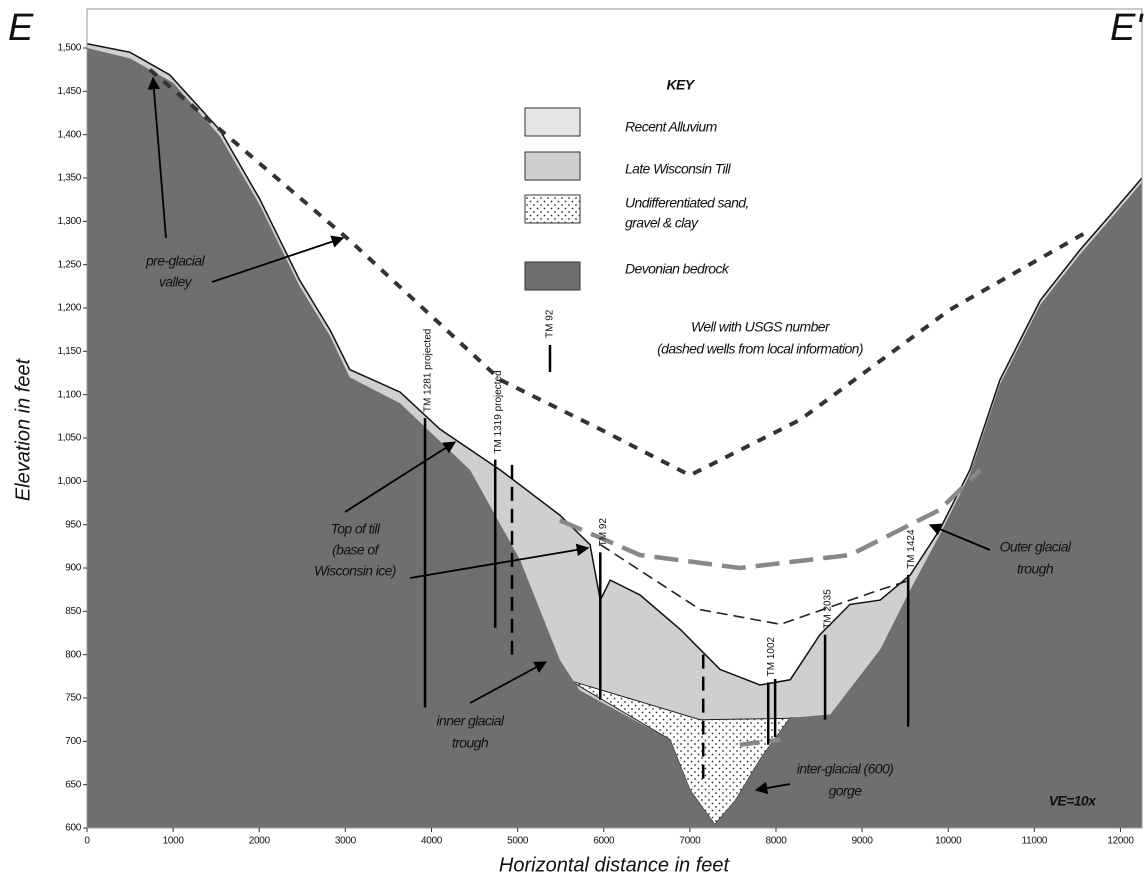 The width and height of the screenshot is (1147, 880). What do you see at coordinates (69, 264) in the screenshot?
I see `y-tick-label: 1,250` at bounding box center [69, 264].